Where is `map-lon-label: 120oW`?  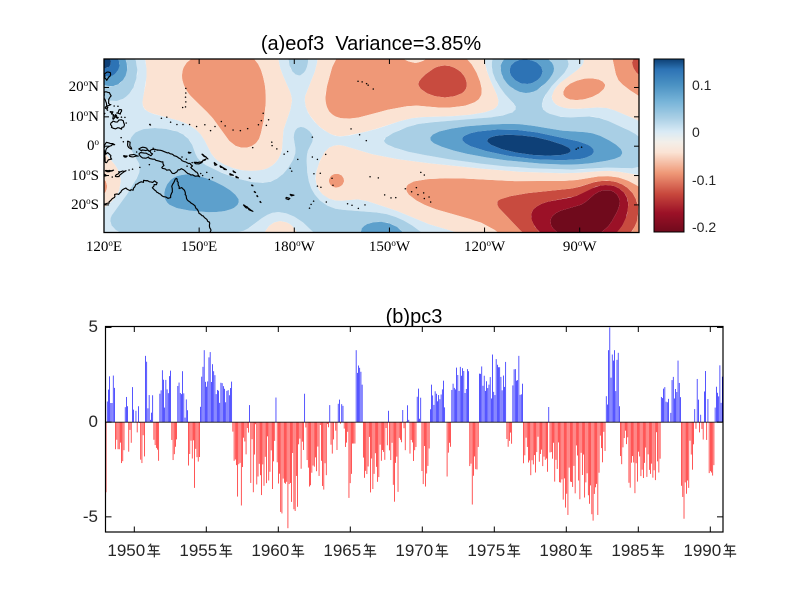
map-lon-label: 120oW is located at coordinates (484, 246).